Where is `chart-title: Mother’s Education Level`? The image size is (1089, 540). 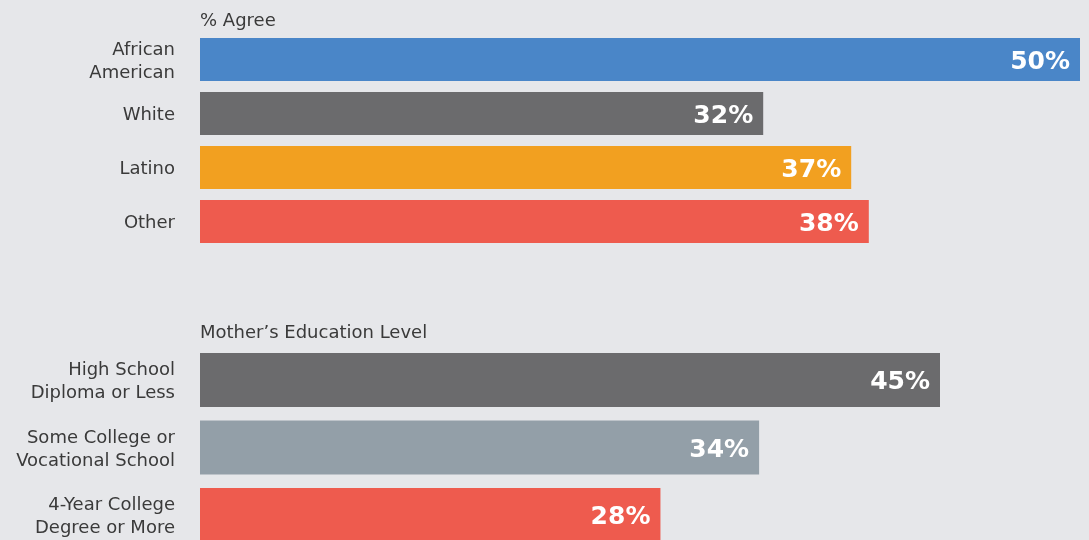 chart-title: Mother’s Education Level is located at coordinates (314, 331).